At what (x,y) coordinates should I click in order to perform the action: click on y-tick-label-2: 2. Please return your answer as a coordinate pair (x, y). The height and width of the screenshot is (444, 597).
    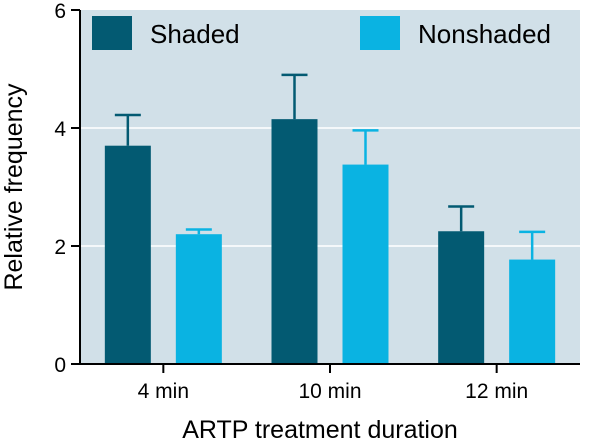
    Looking at the image, I should click on (60, 247).